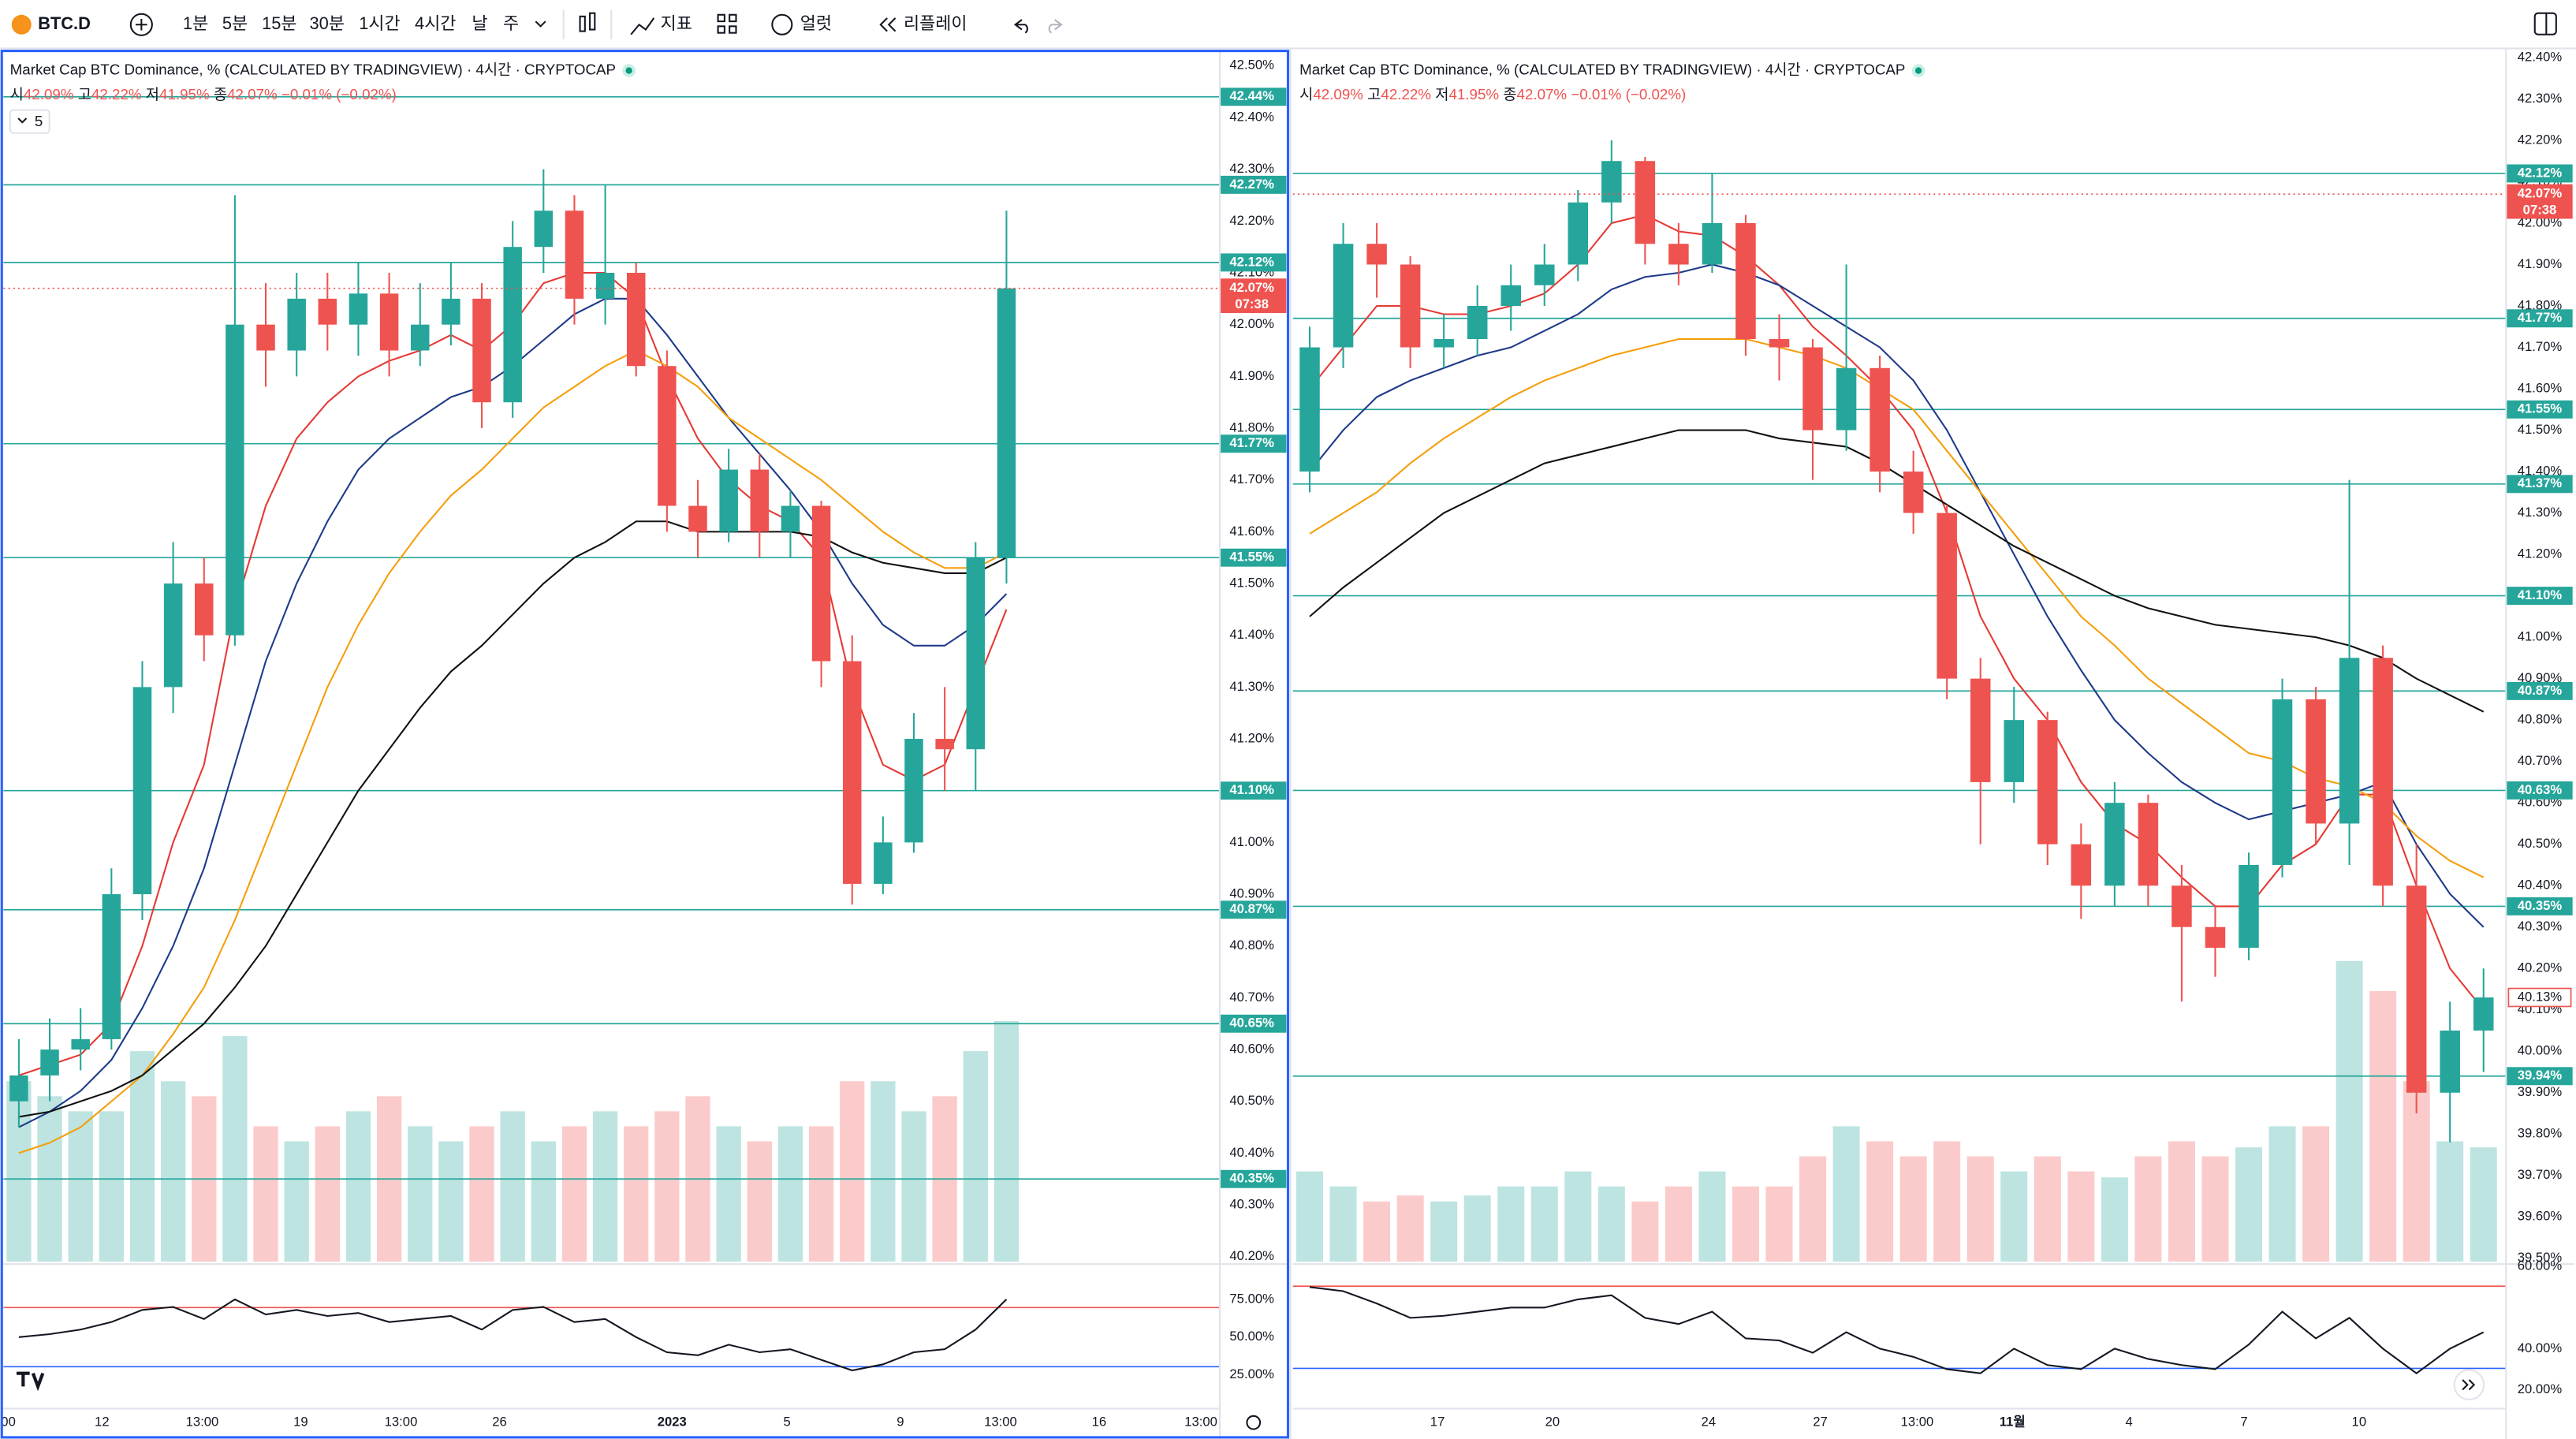 The width and height of the screenshot is (2576, 1439). Describe the element at coordinates (1251, 185) in the screenshot. I see `level-label: 42.27%` at that location.